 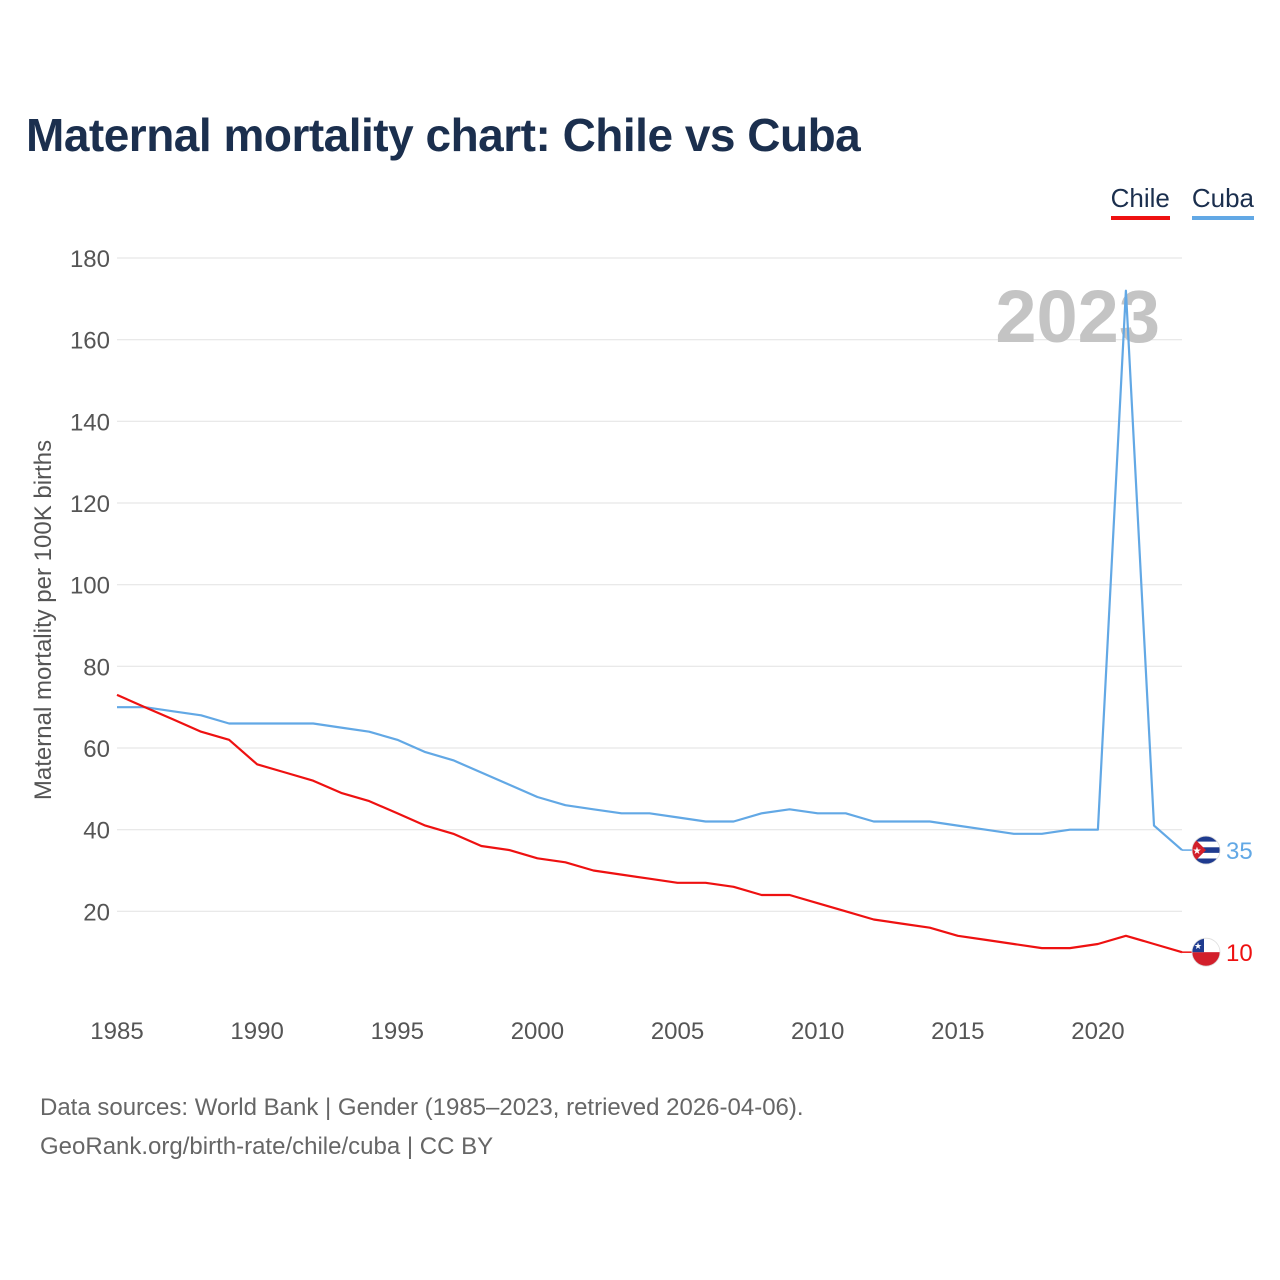 What do you see at coordinates (1239, 851) in the screenshot?
I see `end-label-cuba: 35` at bounding box center [1239, 851].